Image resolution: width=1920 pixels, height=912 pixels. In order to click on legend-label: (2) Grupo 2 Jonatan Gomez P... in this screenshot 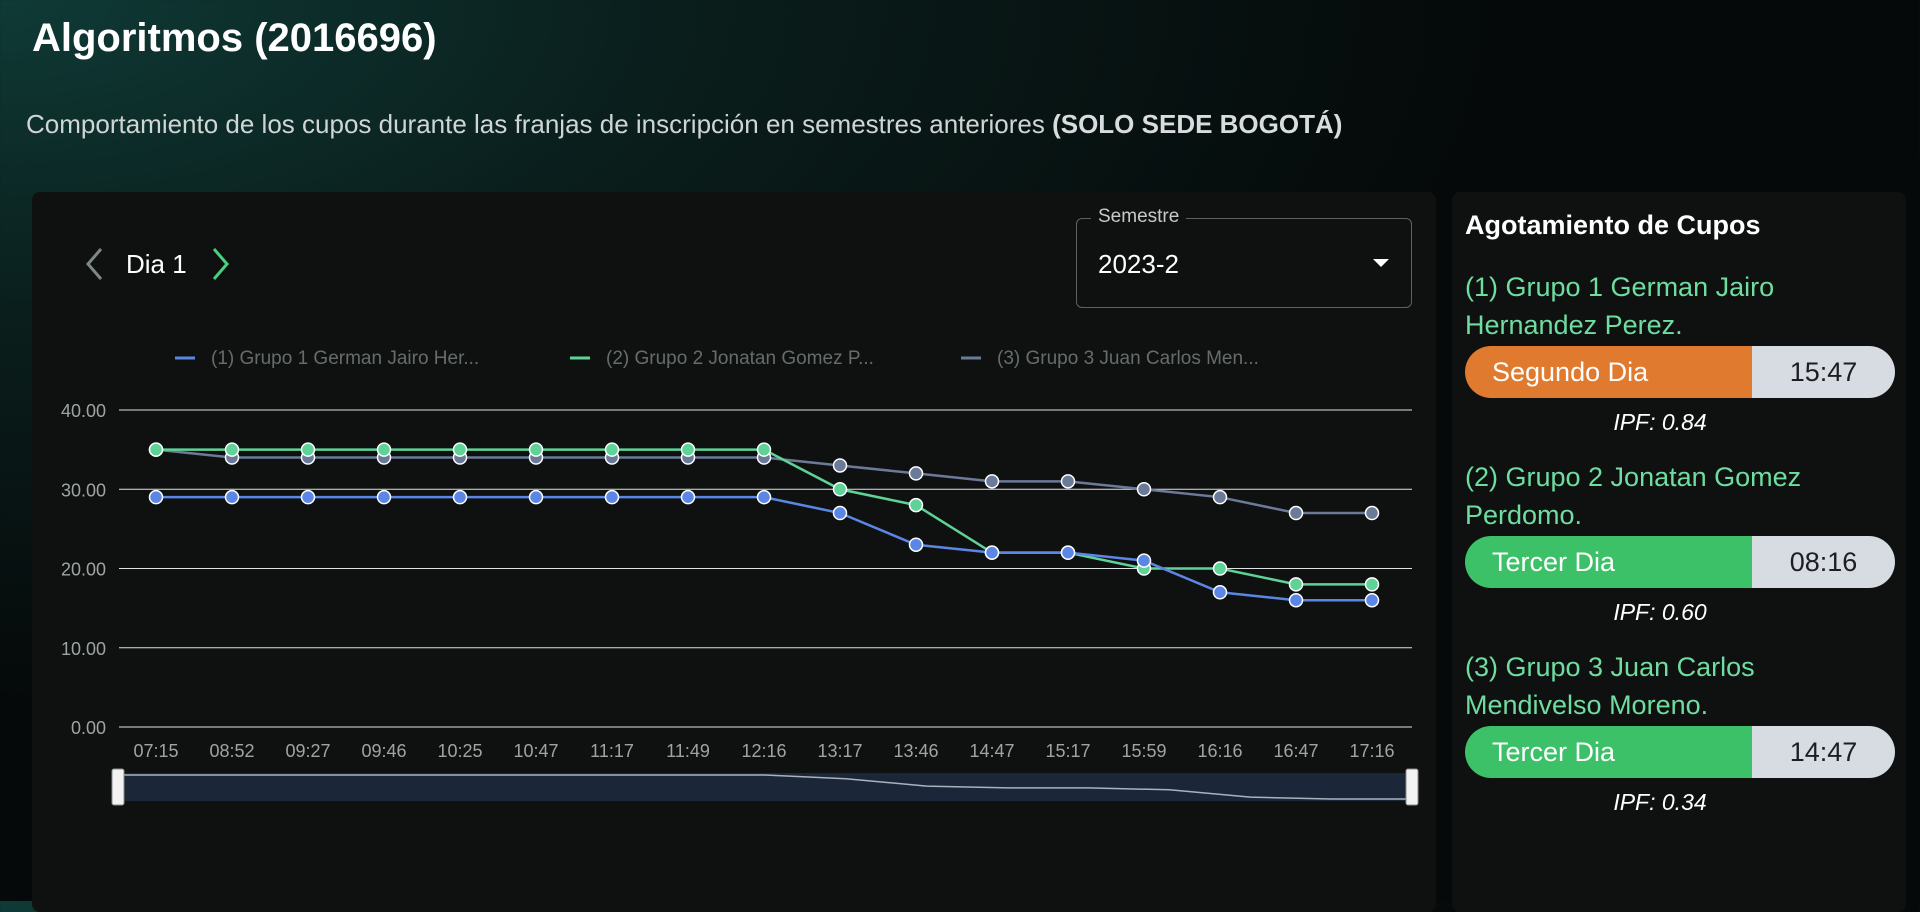, I will do `click(740, 358)`.